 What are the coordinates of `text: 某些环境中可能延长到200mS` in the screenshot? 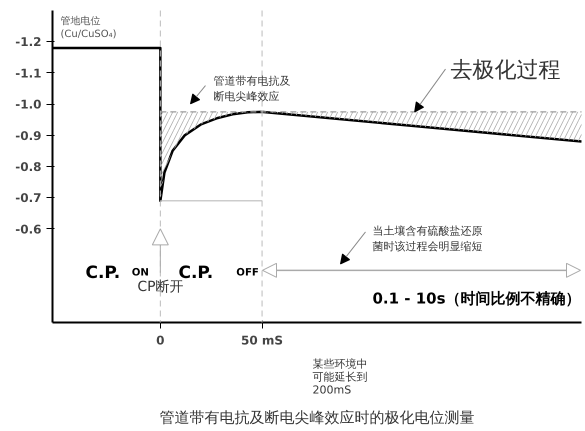 It's located at (340, 377).